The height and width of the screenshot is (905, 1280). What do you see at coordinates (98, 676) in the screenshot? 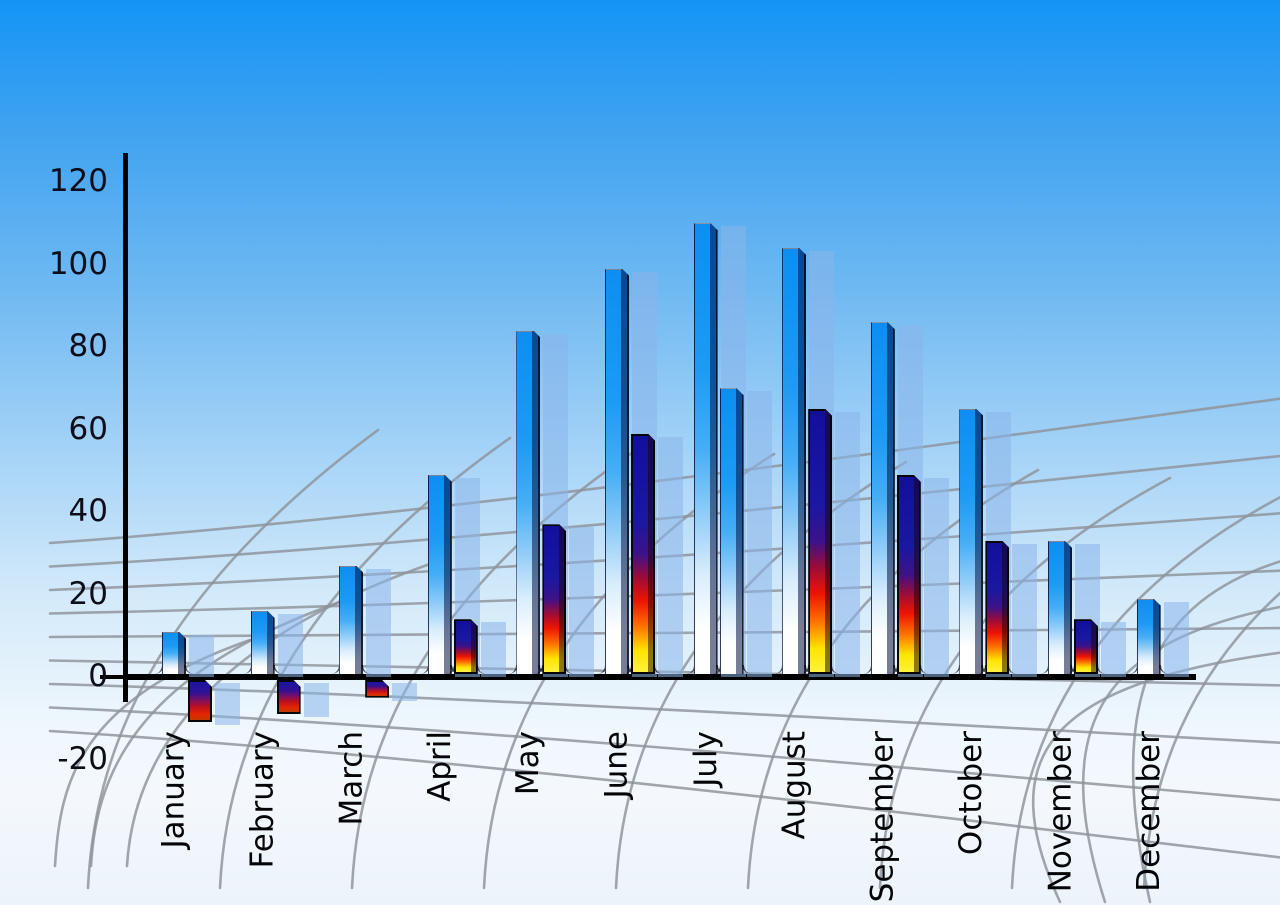
I see `y-tick-label: 0` at bounding box center [98, 676].